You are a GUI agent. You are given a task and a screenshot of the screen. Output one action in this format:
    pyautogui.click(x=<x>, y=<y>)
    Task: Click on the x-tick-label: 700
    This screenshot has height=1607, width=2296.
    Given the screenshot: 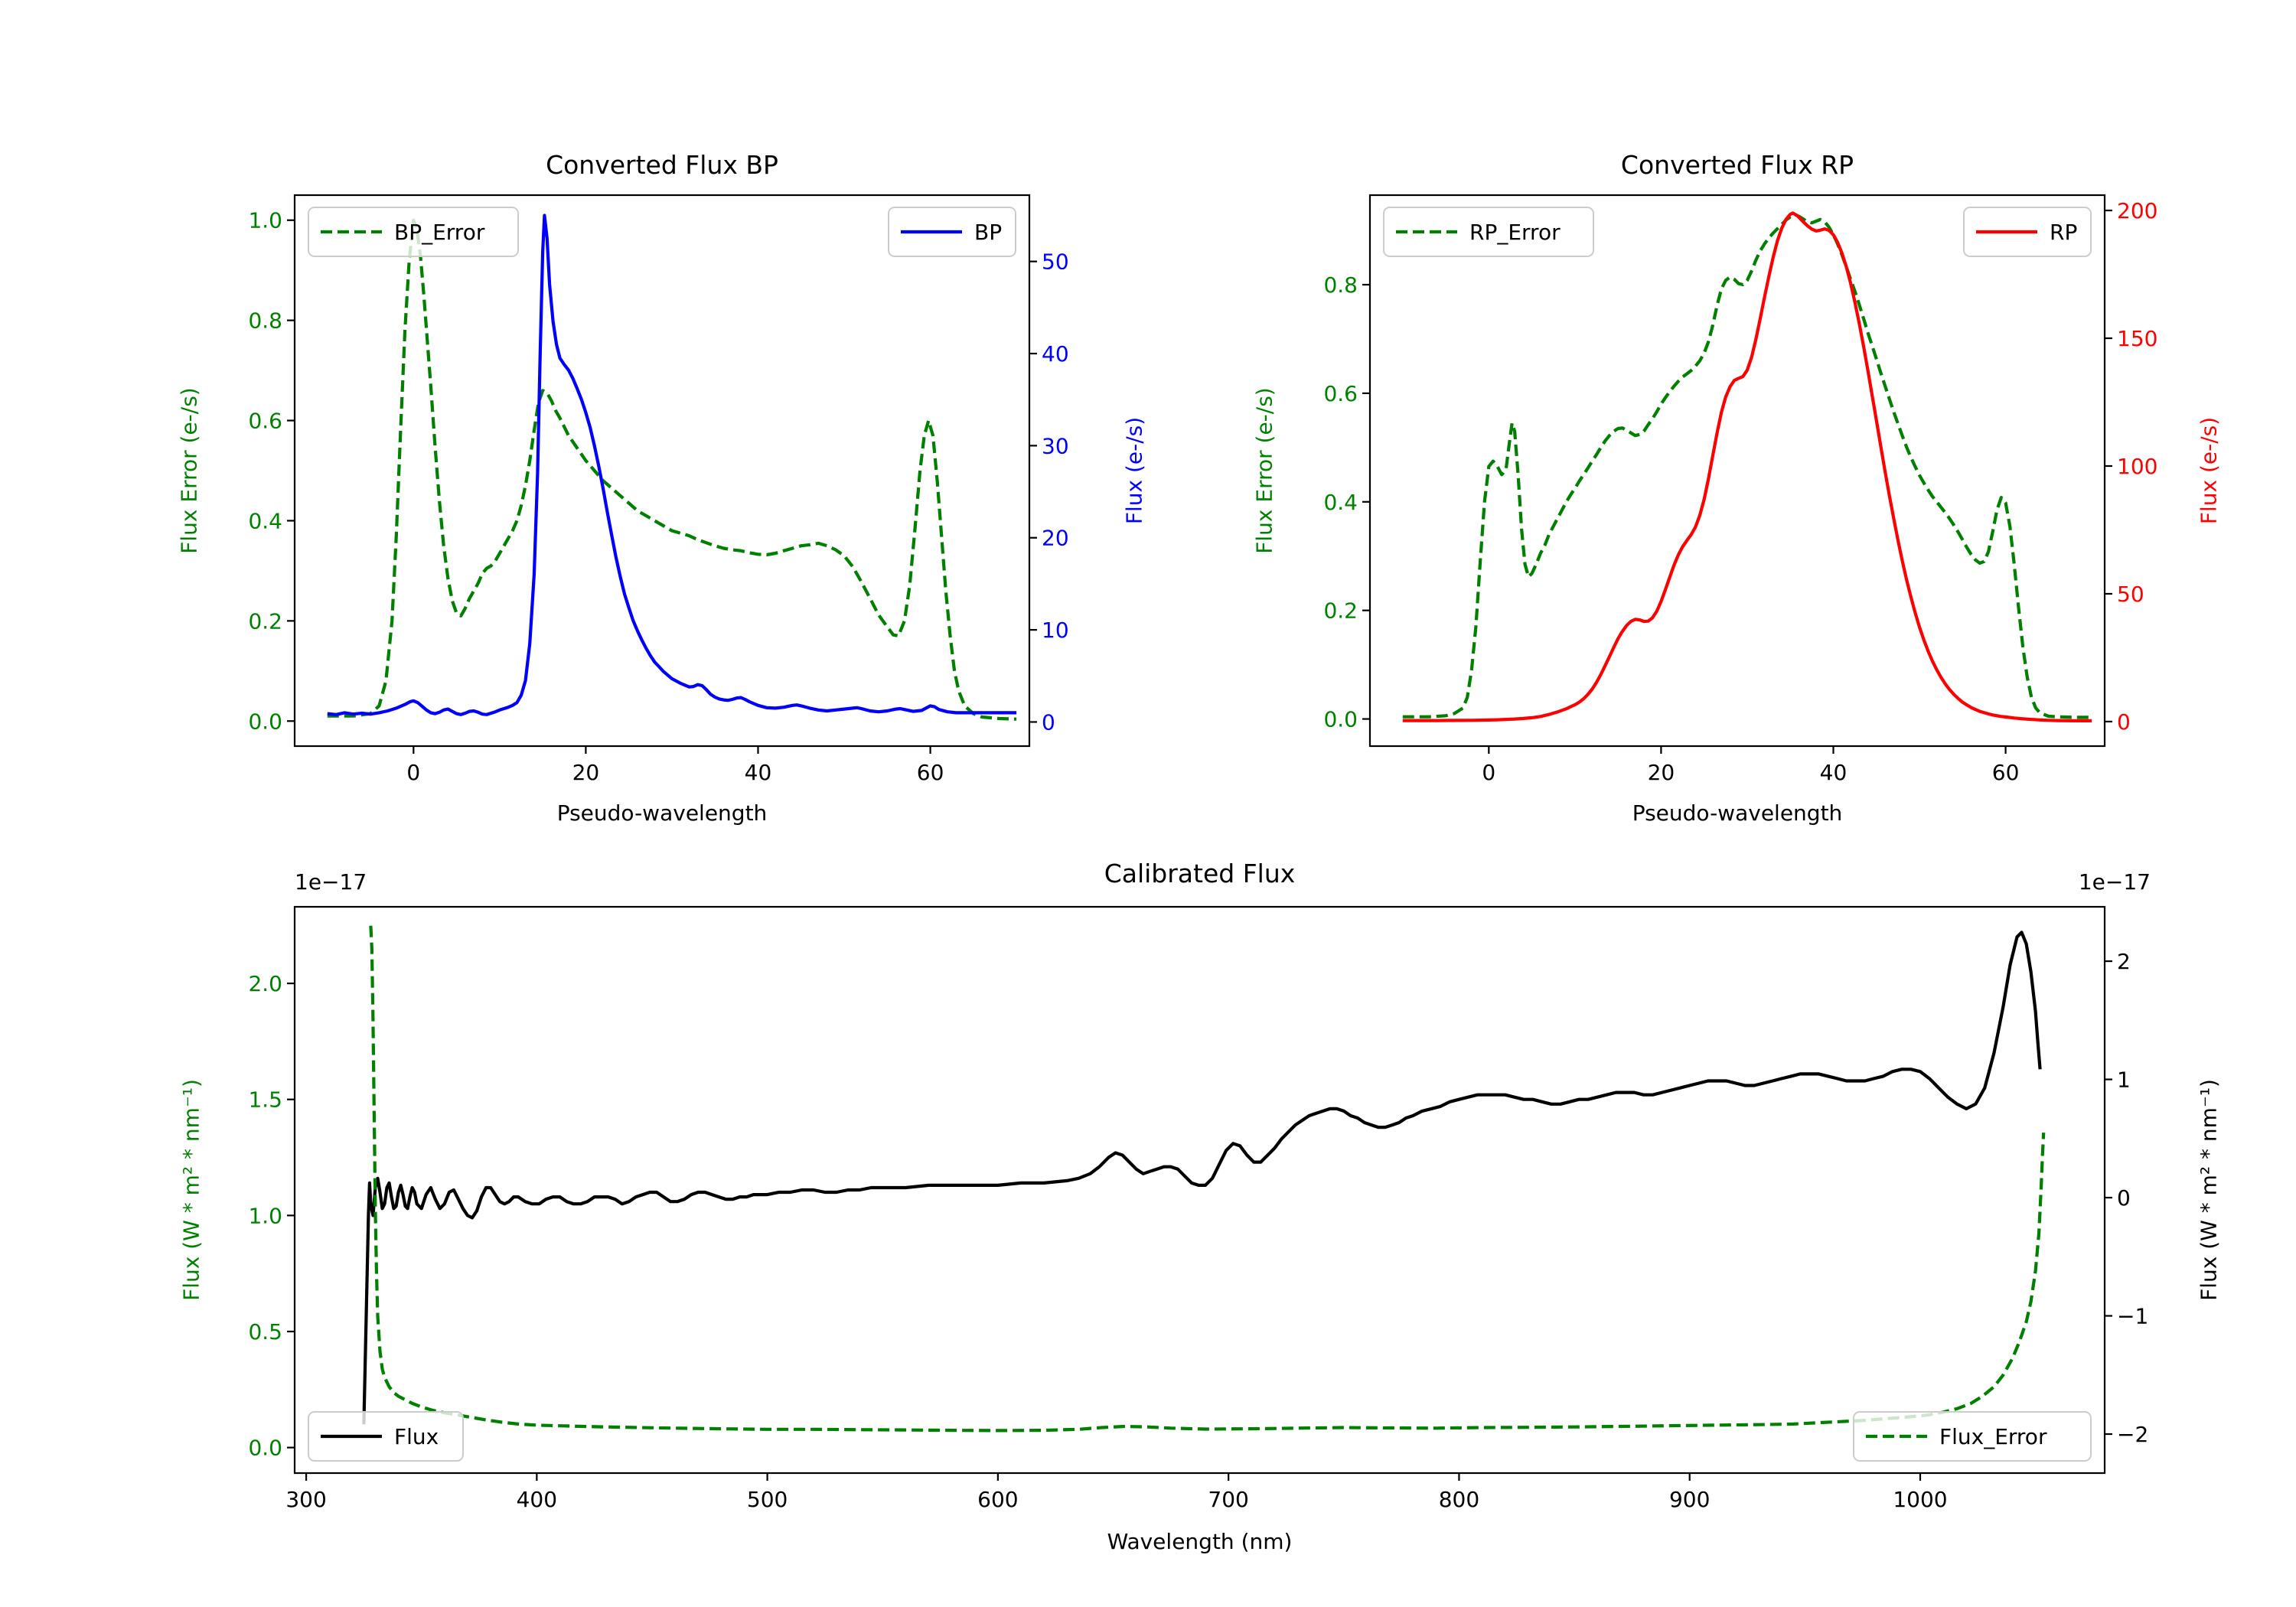 What is the action you would take?
    pyautogui.click(x=1228, y=1499)
    